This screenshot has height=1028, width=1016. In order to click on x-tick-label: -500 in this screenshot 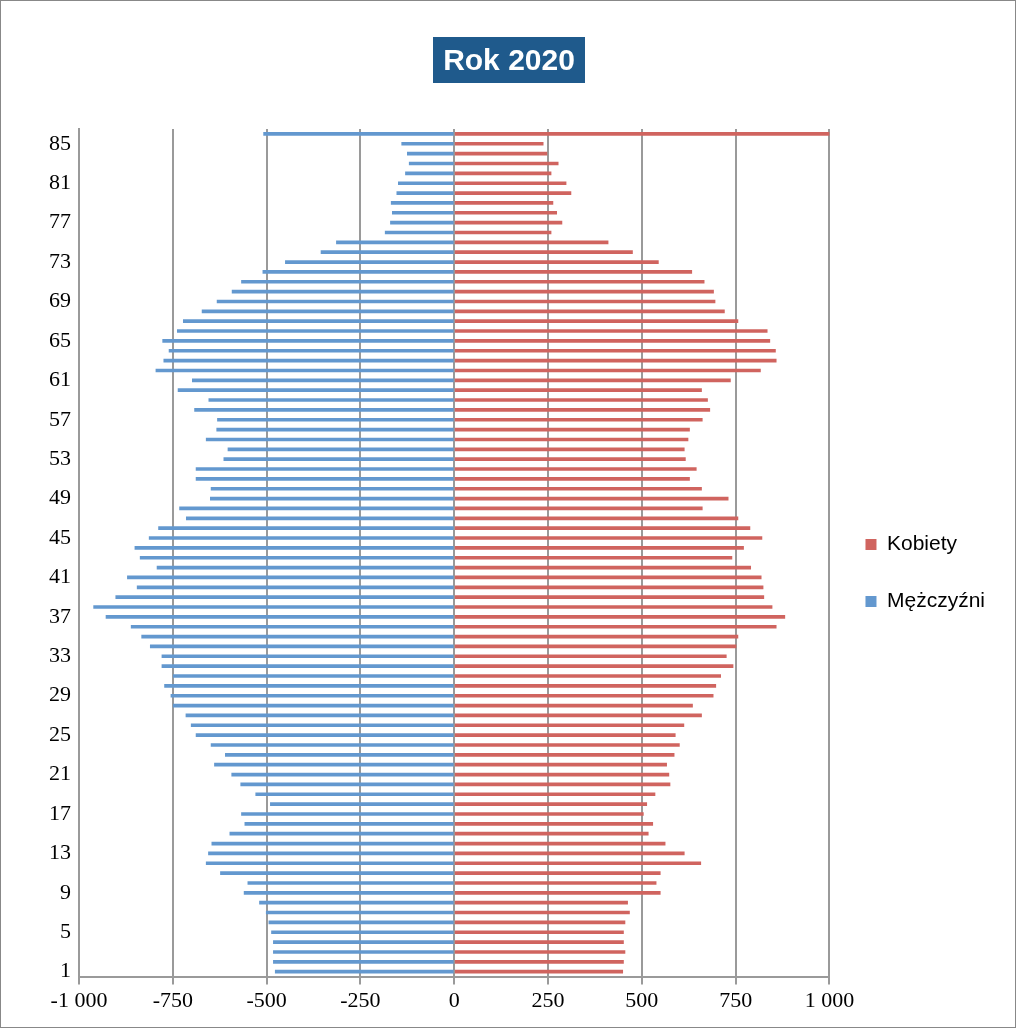, I will do `click(266, 999)`.